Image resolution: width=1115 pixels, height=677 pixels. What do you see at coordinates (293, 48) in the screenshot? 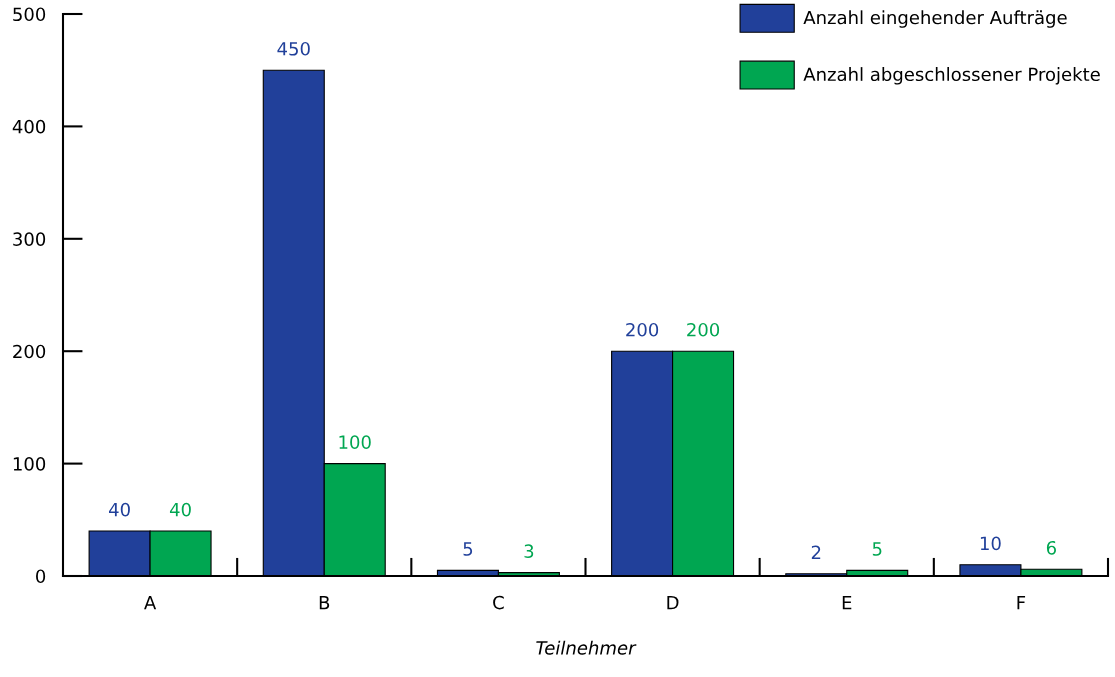
I see `data-label: 450` at bounding box center [293, 48].